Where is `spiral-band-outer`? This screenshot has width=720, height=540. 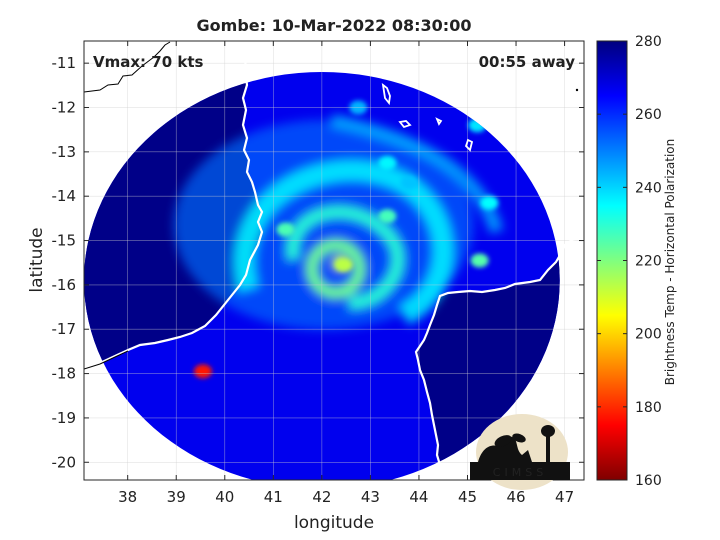
spiral-band-outer is located at coordinates (344, 242).